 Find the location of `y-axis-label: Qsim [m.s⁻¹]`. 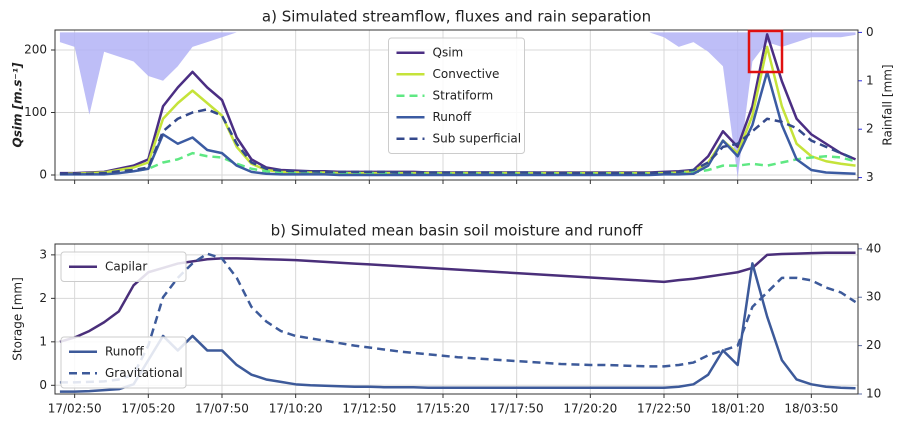

y-axis-label: Qsim [m.s⁻¹] is located at coordinates (18, 104).